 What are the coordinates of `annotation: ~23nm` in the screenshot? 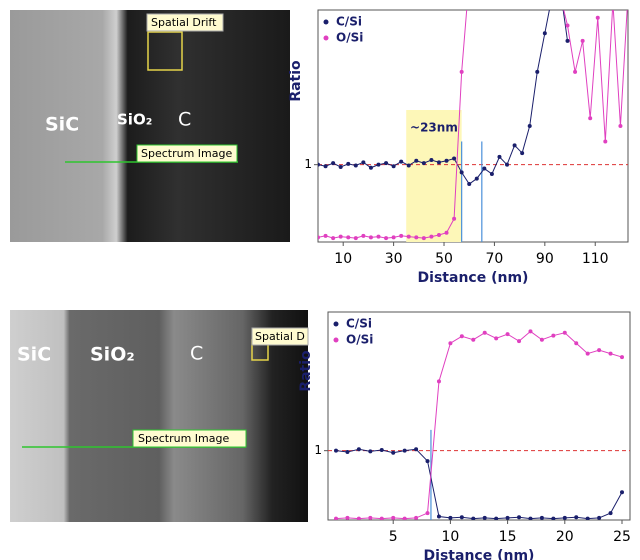 It's located at (434, 128).